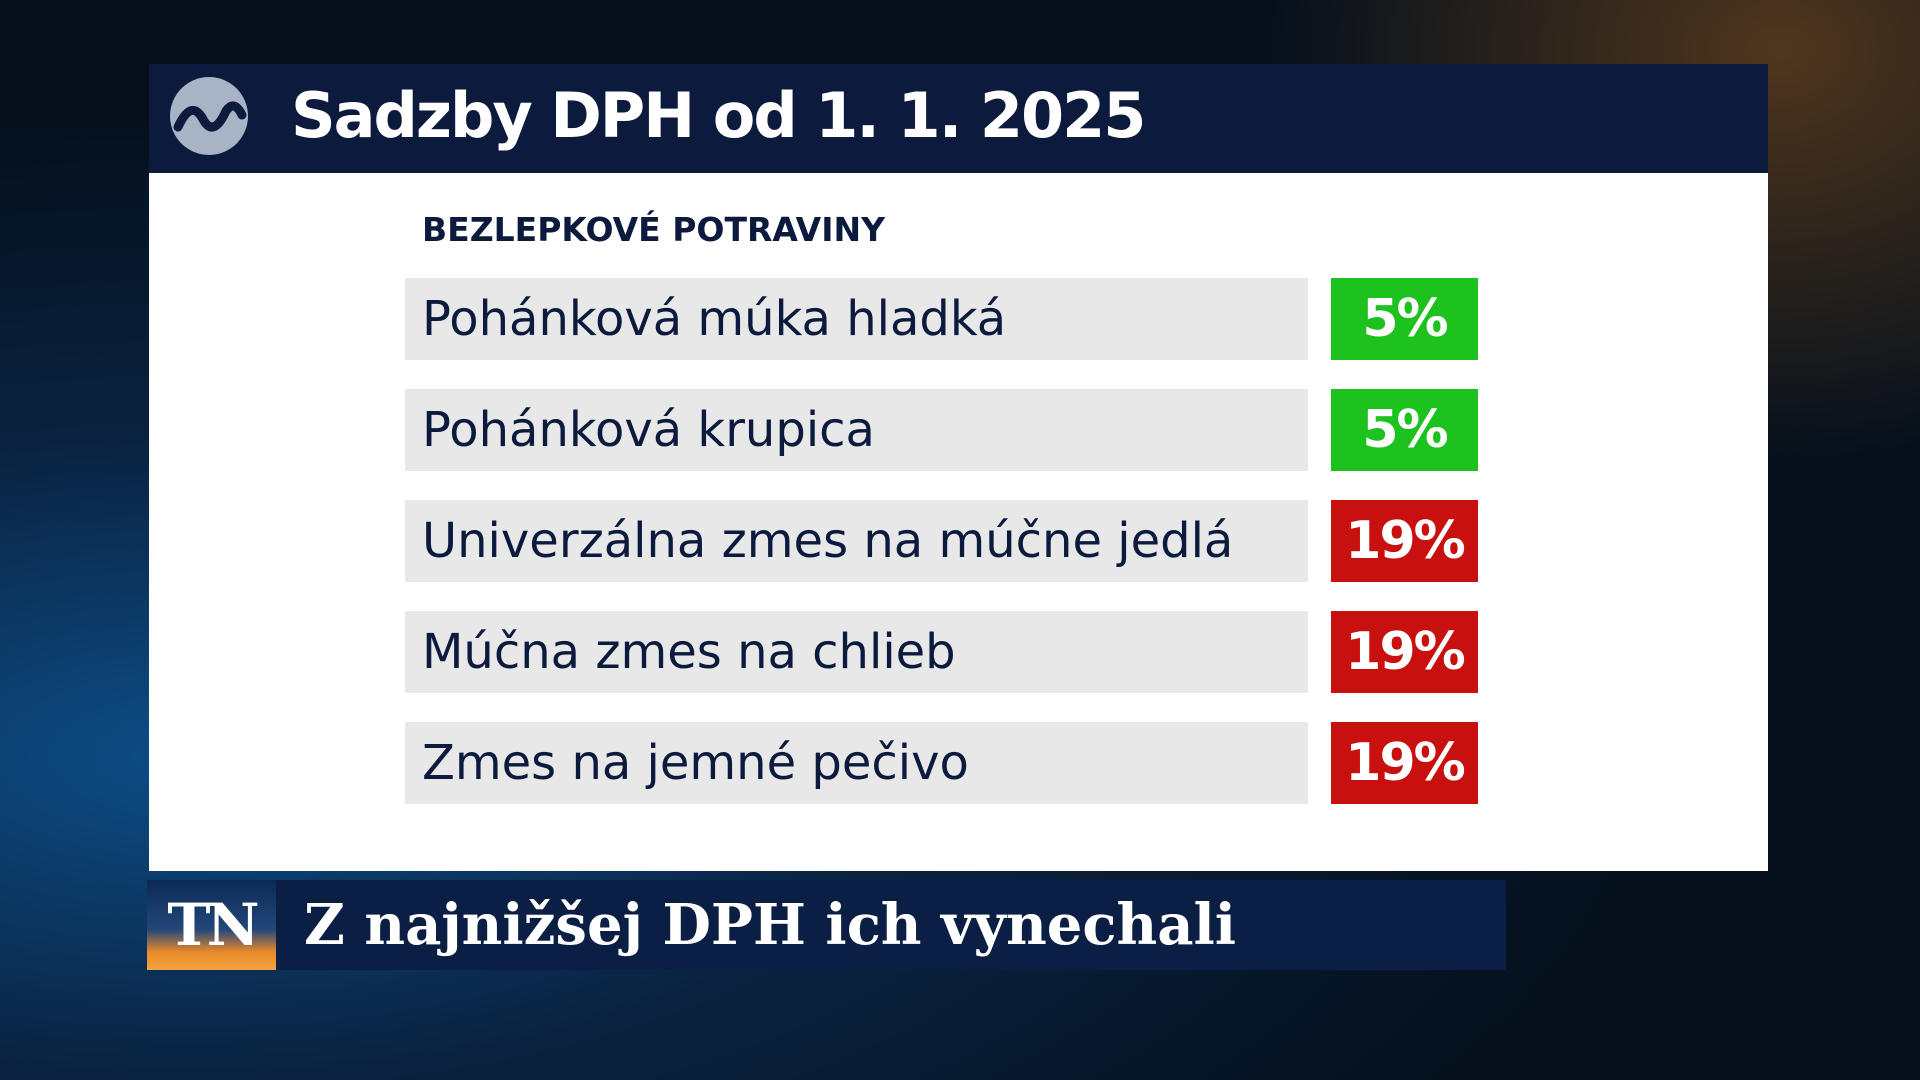 The width and height of the screenshot is (1920, 1080). What do you see at coordinates (856, 541) in the screenshot?
I see `row-label: Univerzálna zmes na múčne jedlá` at bounding box center [856, 541].